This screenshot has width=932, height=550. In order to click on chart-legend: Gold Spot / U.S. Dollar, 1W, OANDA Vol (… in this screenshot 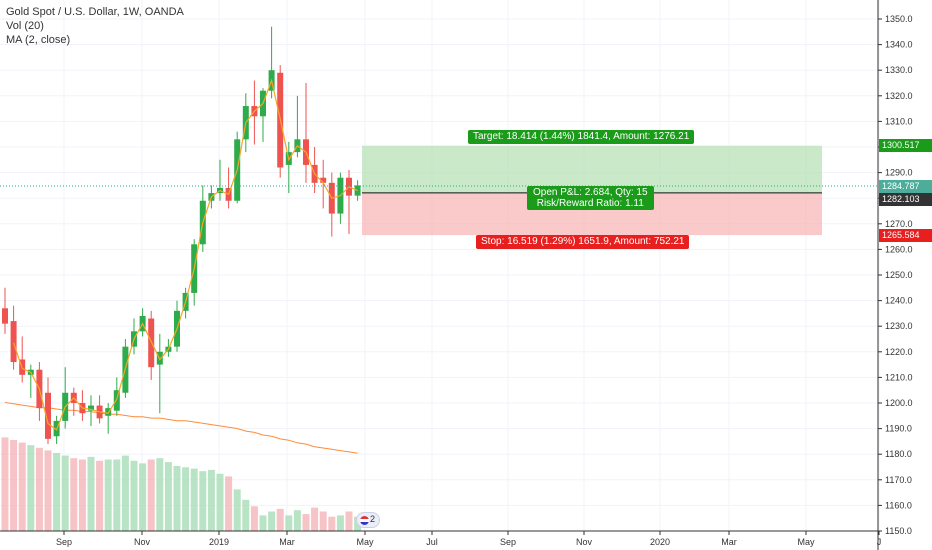, I will do `click(95, 26)`.